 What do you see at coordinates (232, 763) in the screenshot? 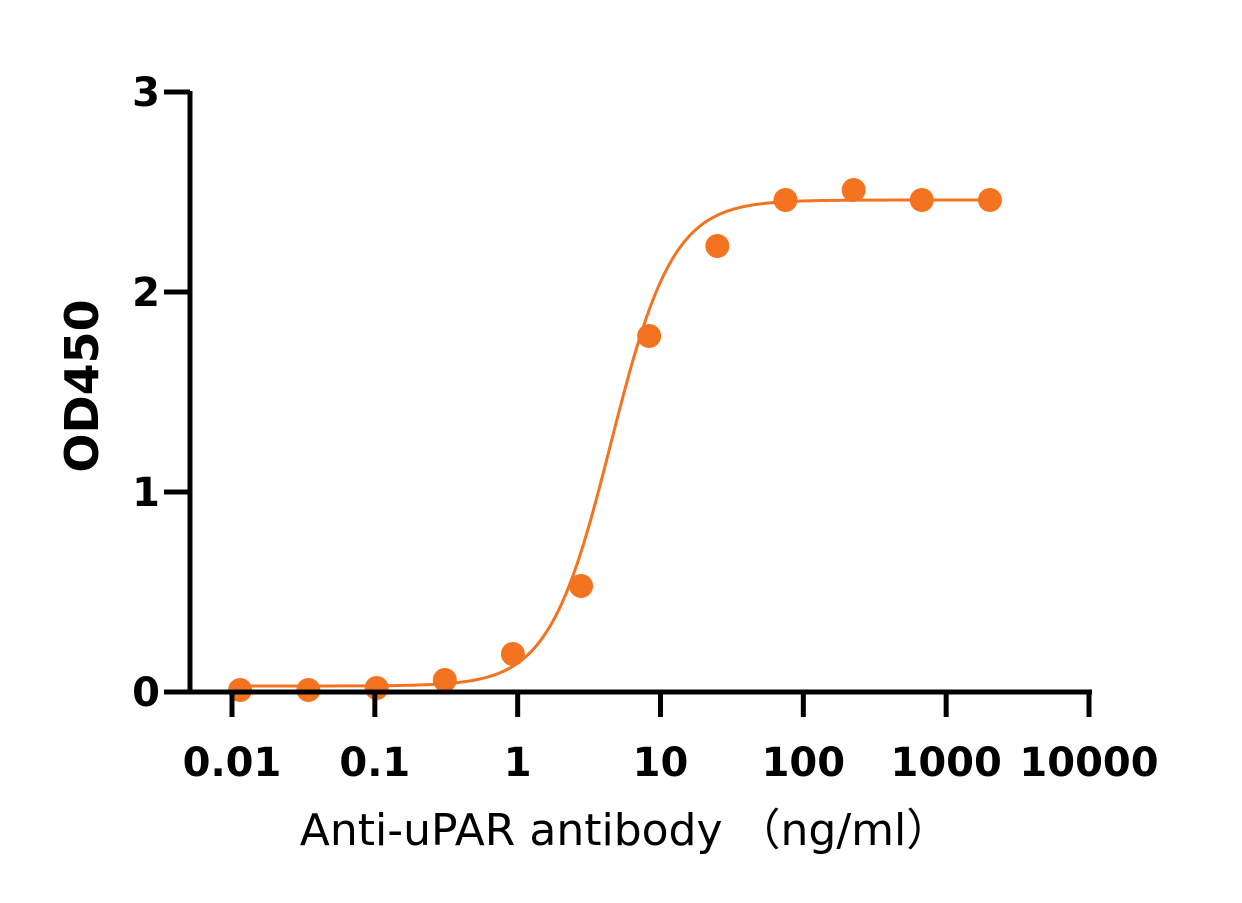
I see `x-tick-label: 0.01` at bounding box center [232, 763].